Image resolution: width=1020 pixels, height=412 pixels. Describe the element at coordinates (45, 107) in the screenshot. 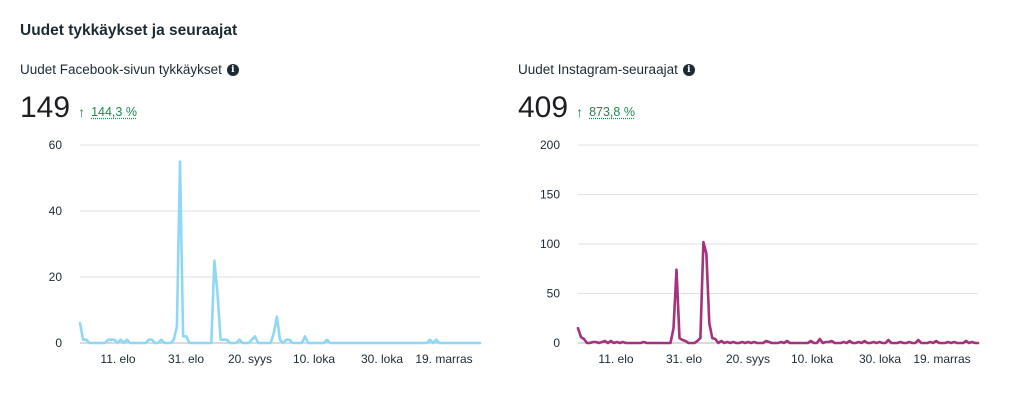

I see `metric-value: 149` at that location.